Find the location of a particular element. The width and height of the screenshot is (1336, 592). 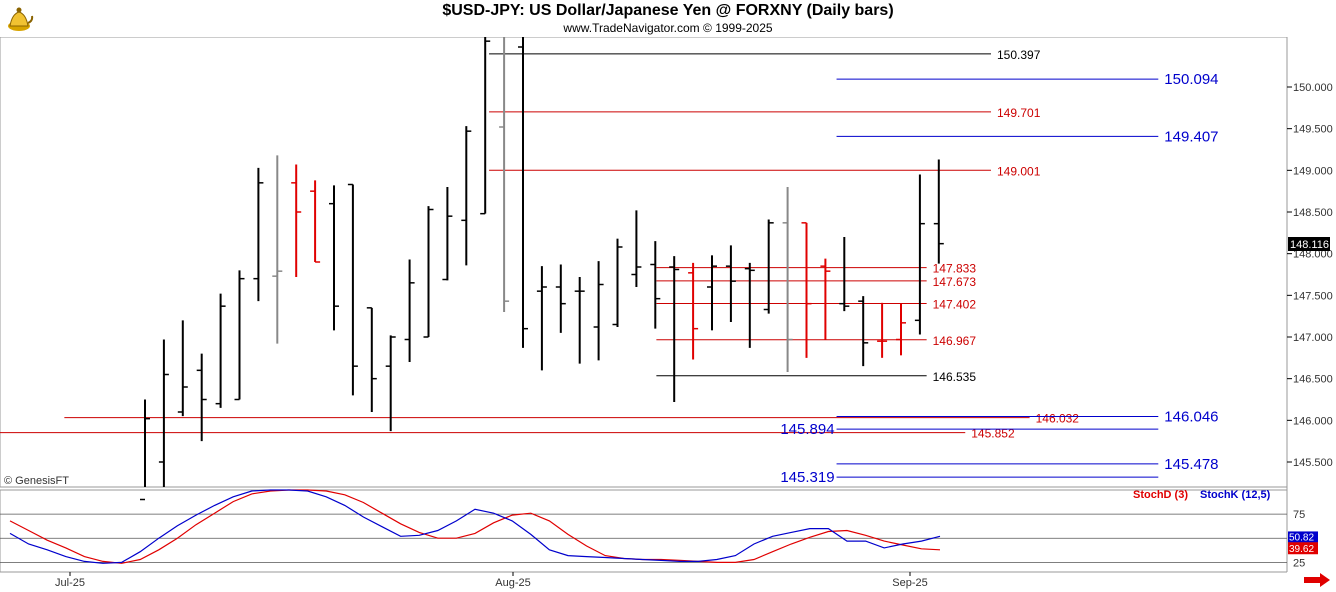

stoch-d-value-box is located at coordinates (1303, 548).